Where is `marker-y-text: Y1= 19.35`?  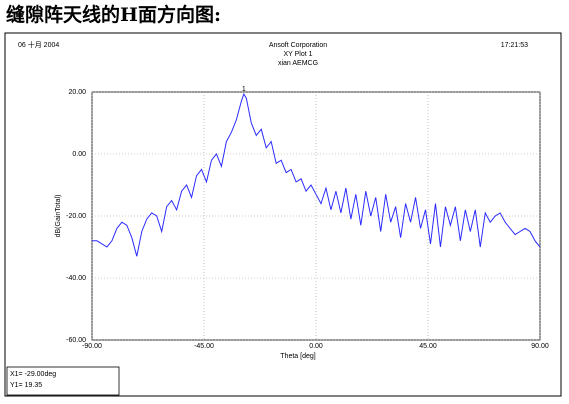 marker-y-text: Y1= 19.35 is located at coordinates (26, 385).